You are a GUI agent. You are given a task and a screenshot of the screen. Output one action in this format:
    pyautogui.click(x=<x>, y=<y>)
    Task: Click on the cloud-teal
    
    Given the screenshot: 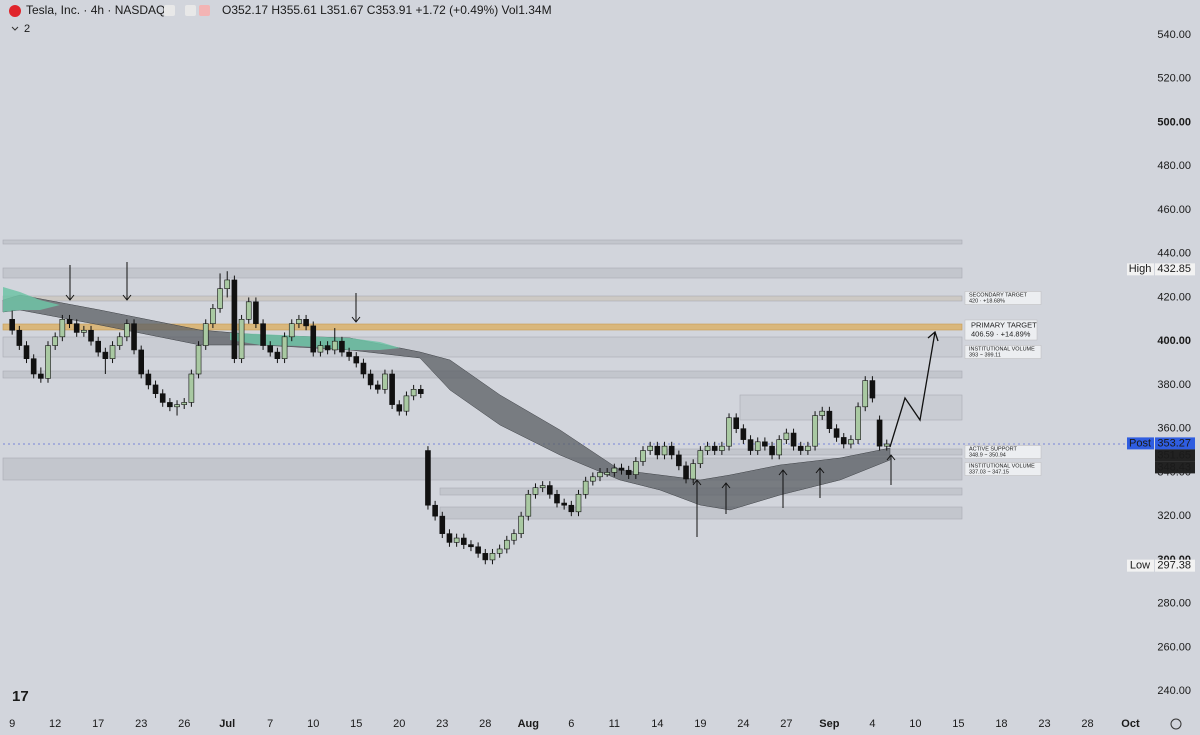 What is the action you would take?
    pyautogui.click(x=31, y=299)
    